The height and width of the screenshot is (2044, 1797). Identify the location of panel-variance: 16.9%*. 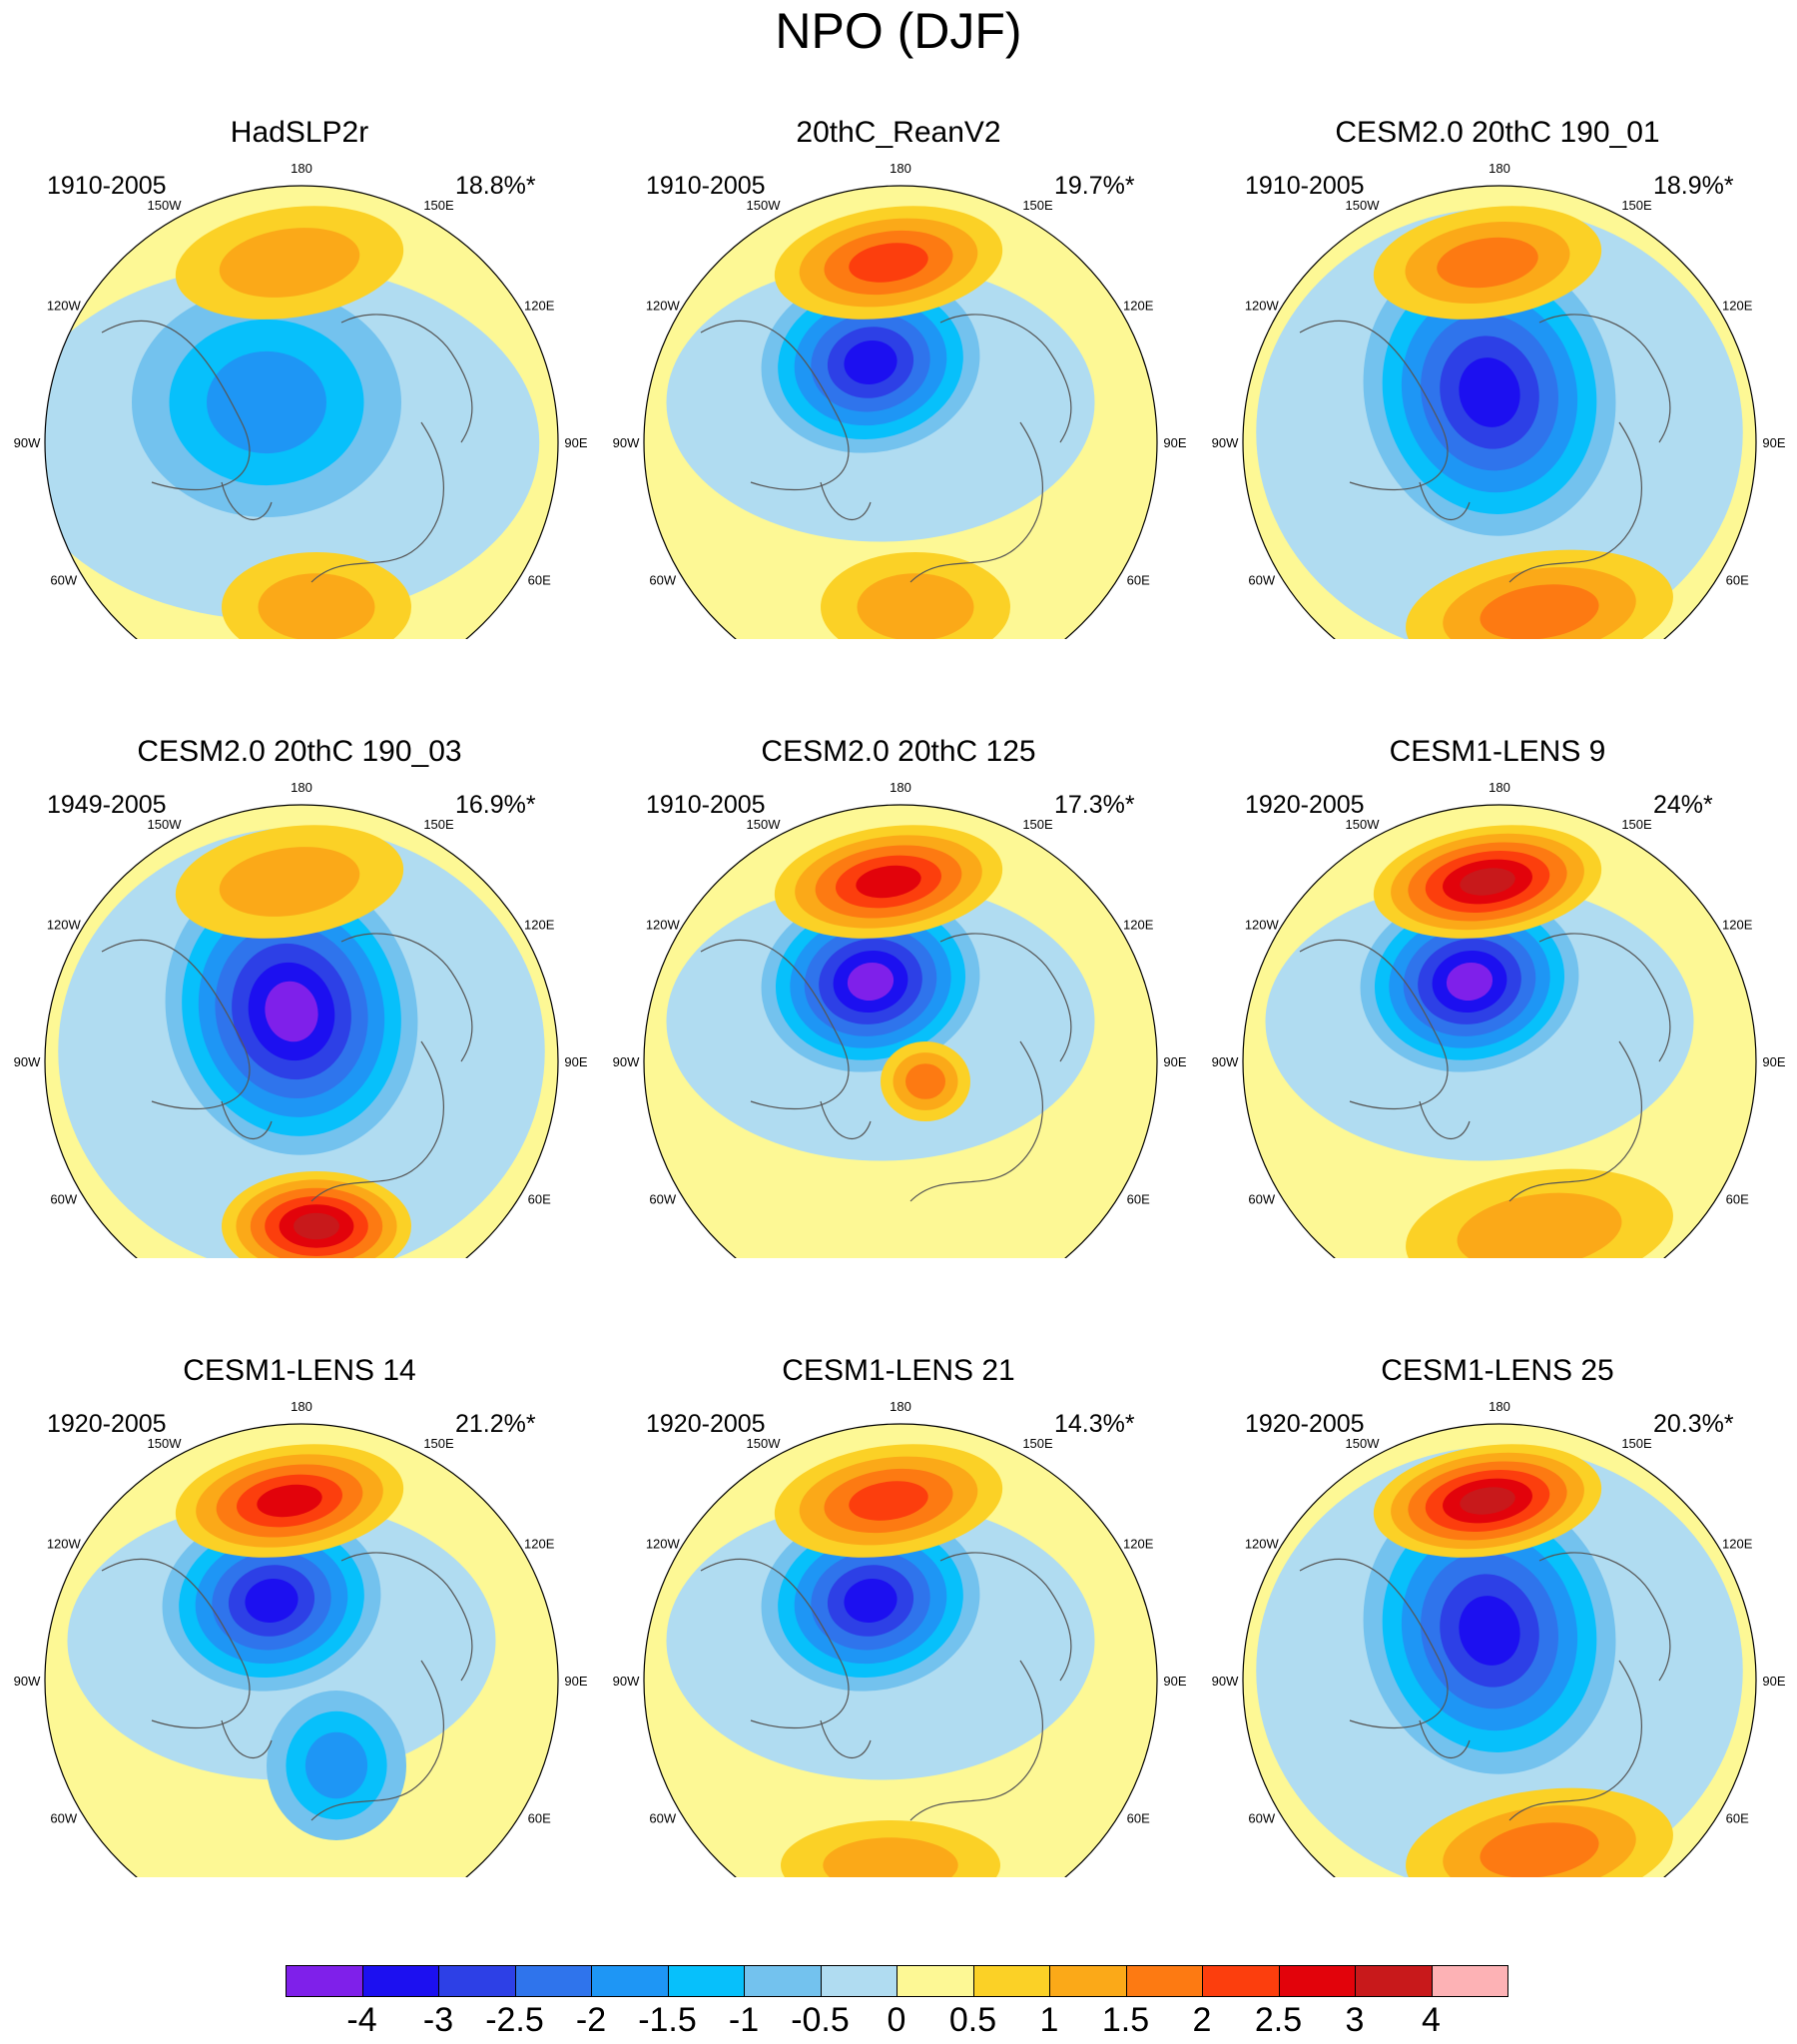
(495, 805).